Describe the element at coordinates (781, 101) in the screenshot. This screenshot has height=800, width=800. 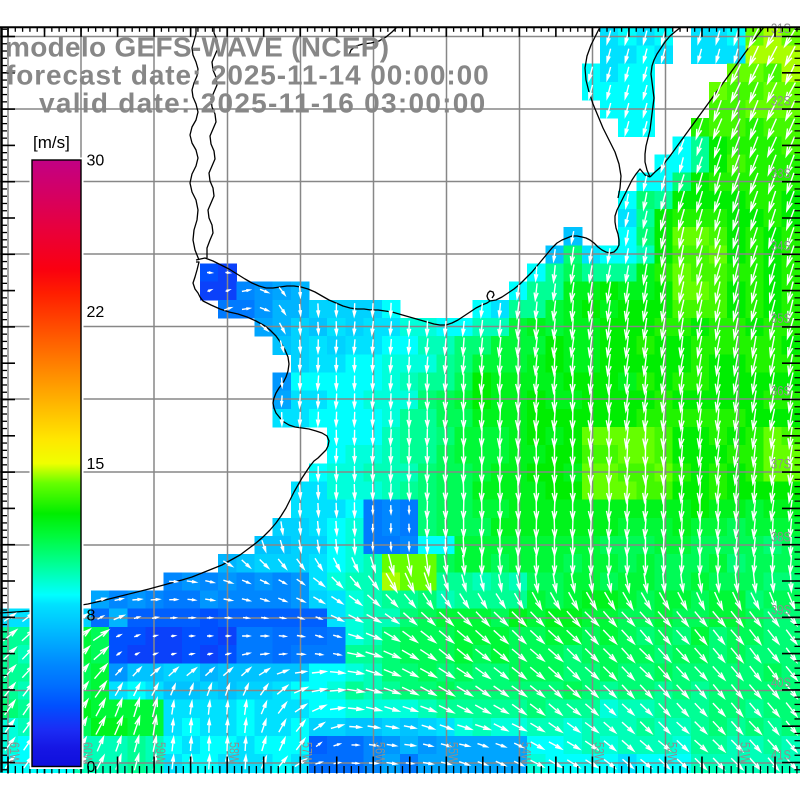
I see `svg-text: 32S` at that location.